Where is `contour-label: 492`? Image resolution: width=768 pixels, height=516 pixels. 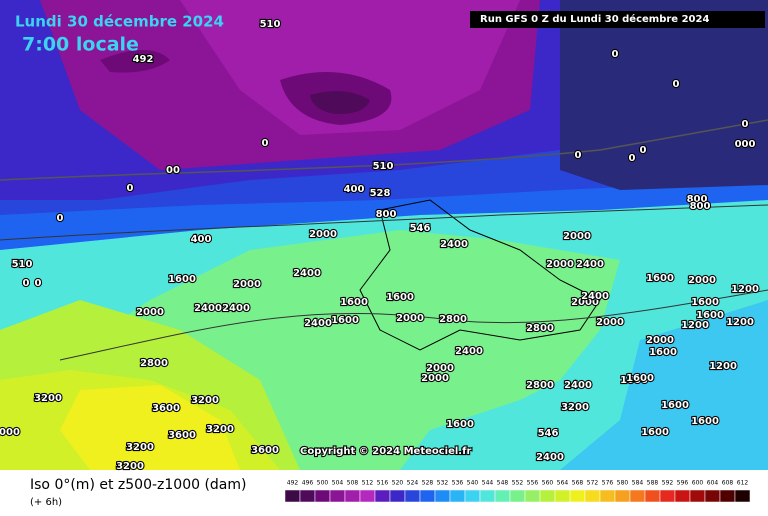
contour-label: 492 is located at coordinates (143, 59).